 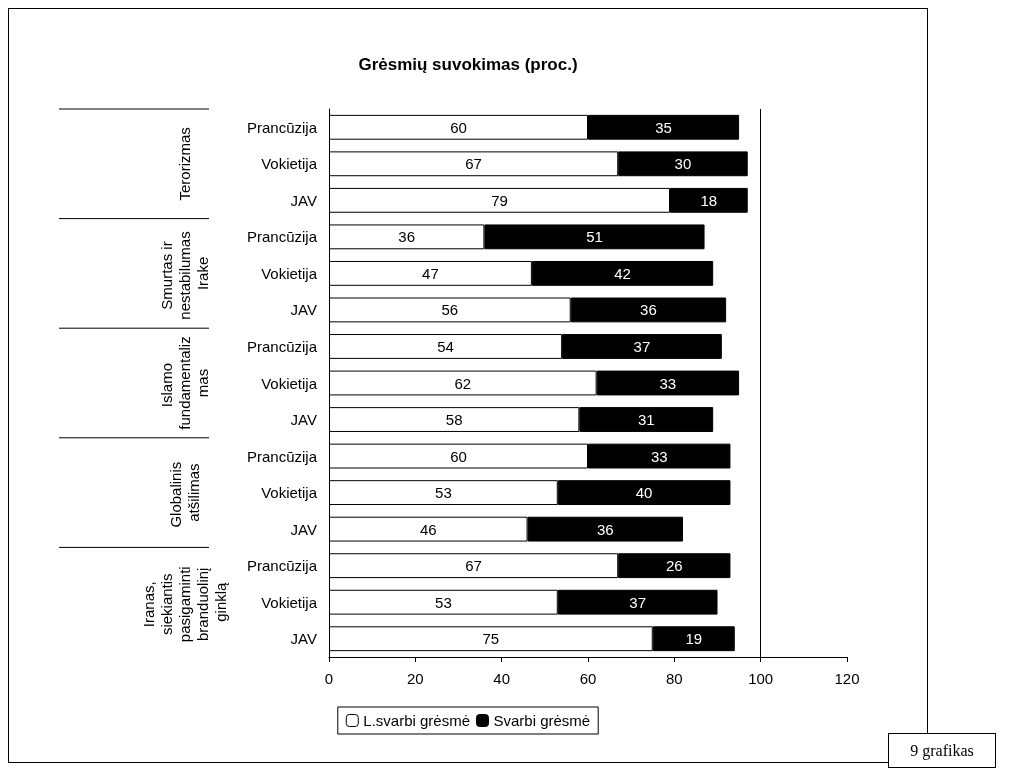 What do you see at coordinates (709, 200) in the screenshot?
I see `data-label: 18` at bounding box center [709, 200].